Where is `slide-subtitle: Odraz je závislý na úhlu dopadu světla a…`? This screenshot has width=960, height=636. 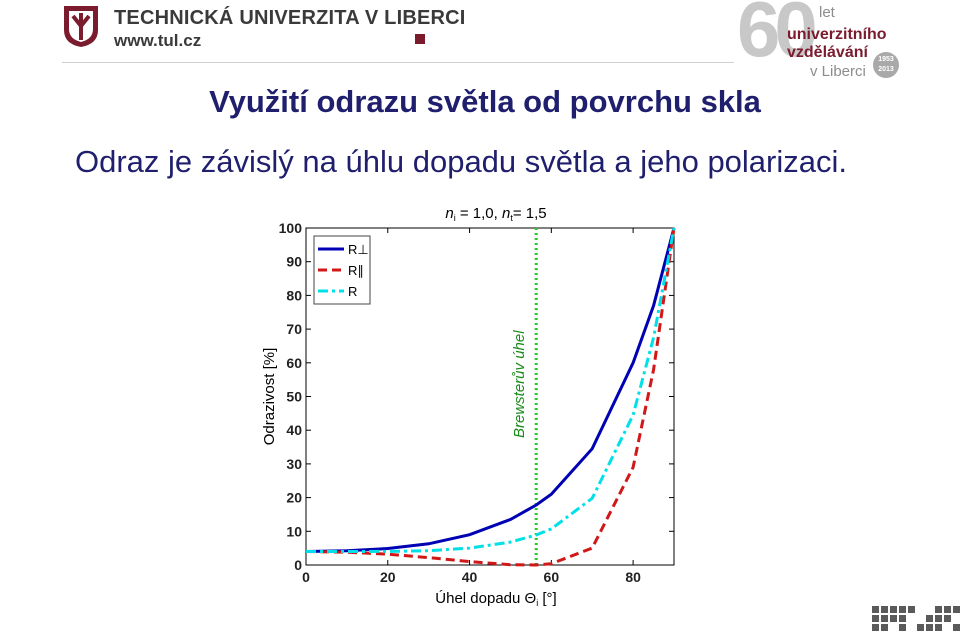
slide-subtitle: Odraz je závislý na úhlu dopadu světla a… is located at coordinates (461, 161).